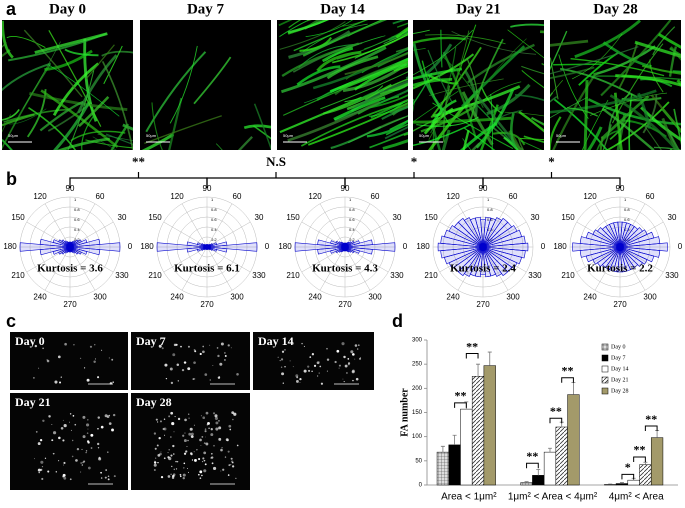 The width and height of the screenshot is (685, 508). I want to click on theta-tick-label: 330, so click(535, 275).